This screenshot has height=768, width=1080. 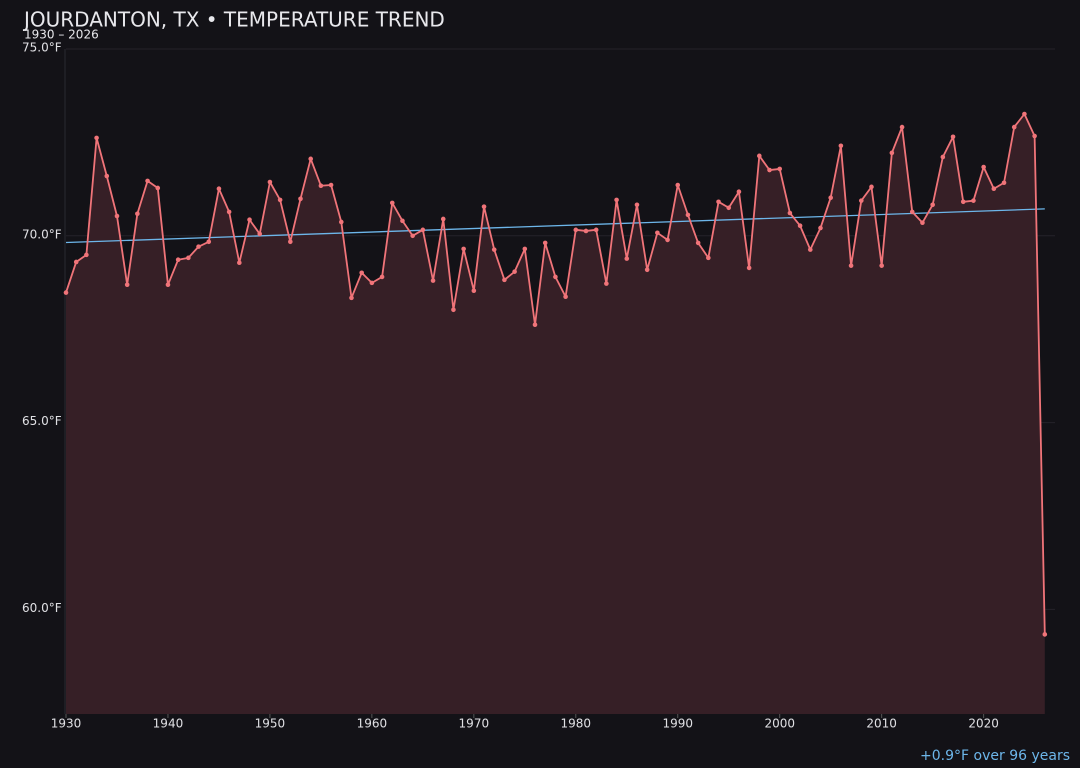 What do you see at coordinates (270, 724) in the screenshot?
I see `x-tick-label: 1950` at bounding box center [270, 724].